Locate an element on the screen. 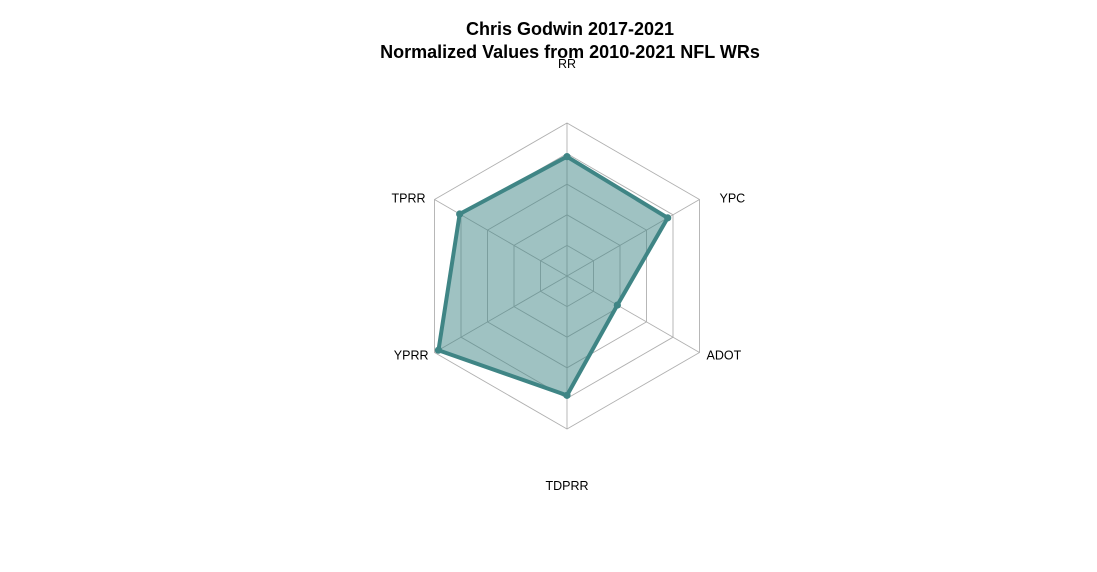  data-point-tprr is located at coordinates (460, 214).